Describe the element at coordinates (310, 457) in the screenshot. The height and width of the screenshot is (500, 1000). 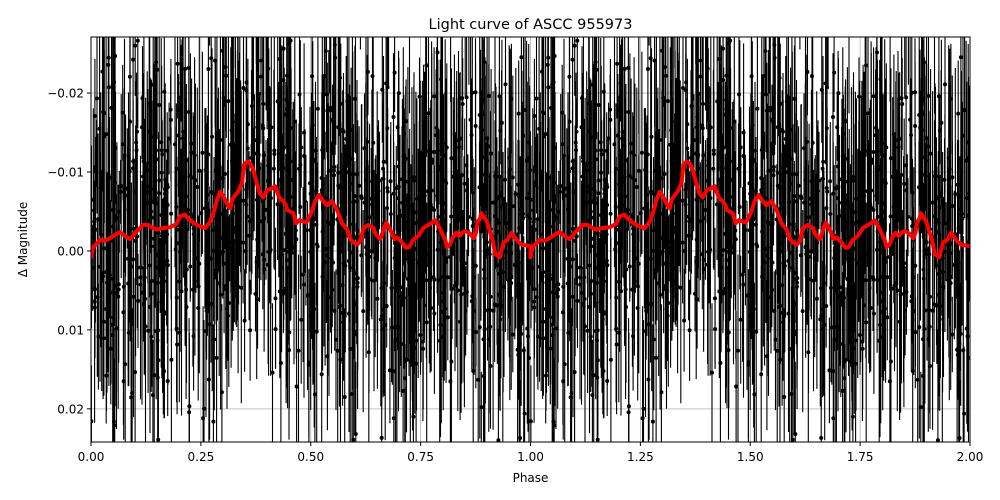
I see `x-tick-label: 0.50` at that location.